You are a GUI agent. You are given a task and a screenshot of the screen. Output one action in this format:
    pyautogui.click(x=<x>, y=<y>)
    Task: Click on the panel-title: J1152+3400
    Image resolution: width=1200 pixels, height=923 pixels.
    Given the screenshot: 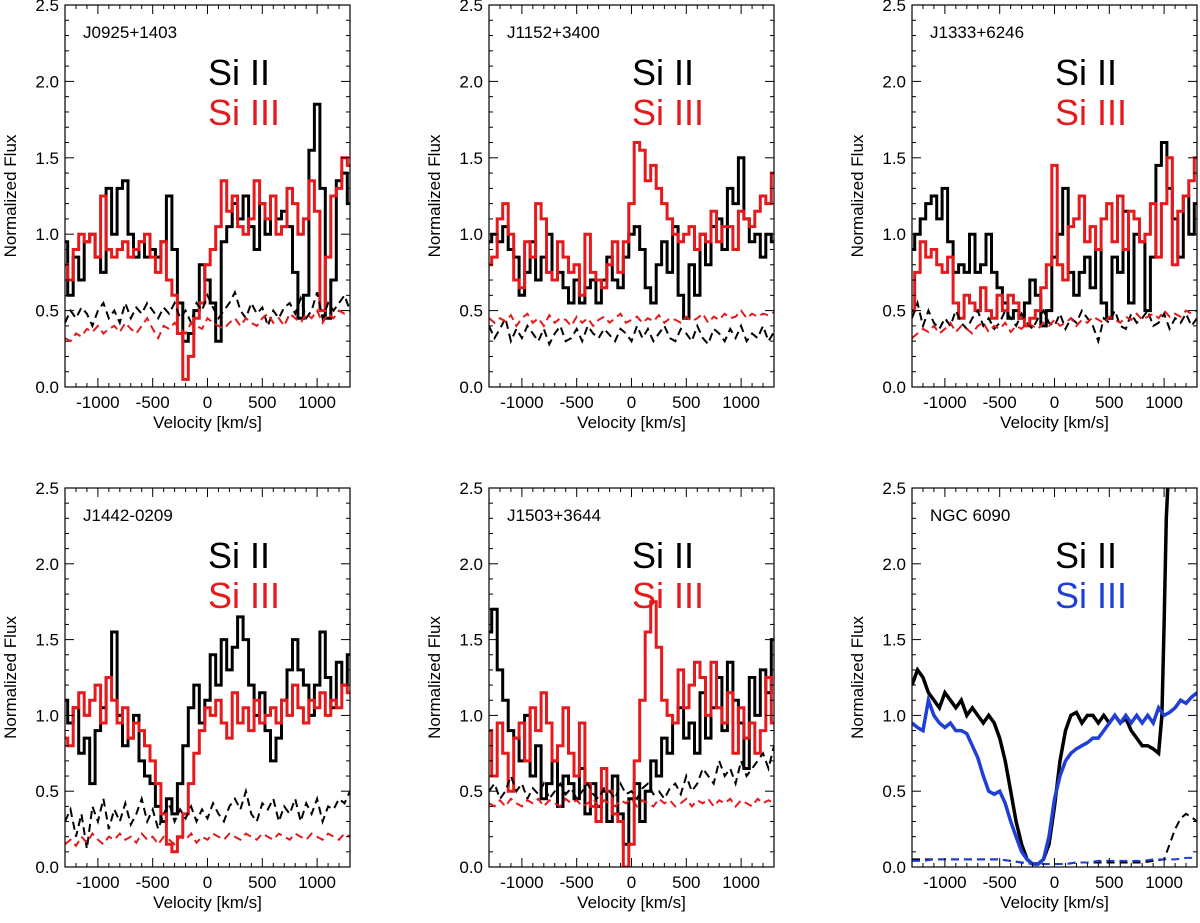 What is the action you would take?
    pyautogui.click(x=553, y=32)
    